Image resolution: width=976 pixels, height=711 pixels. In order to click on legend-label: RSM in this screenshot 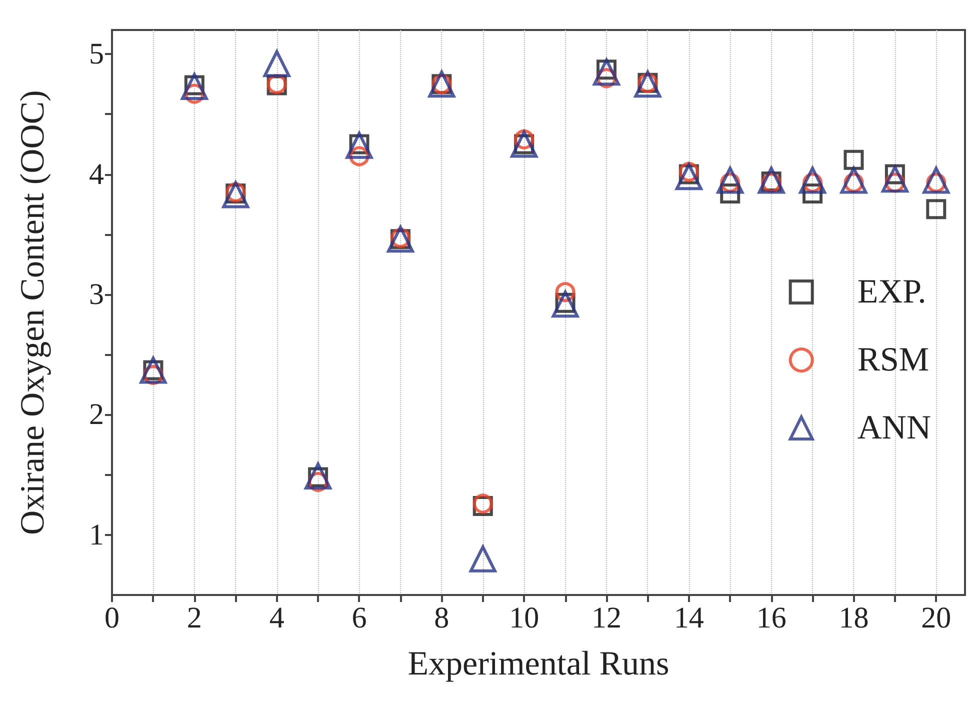, I will do `click(893, 360)`.